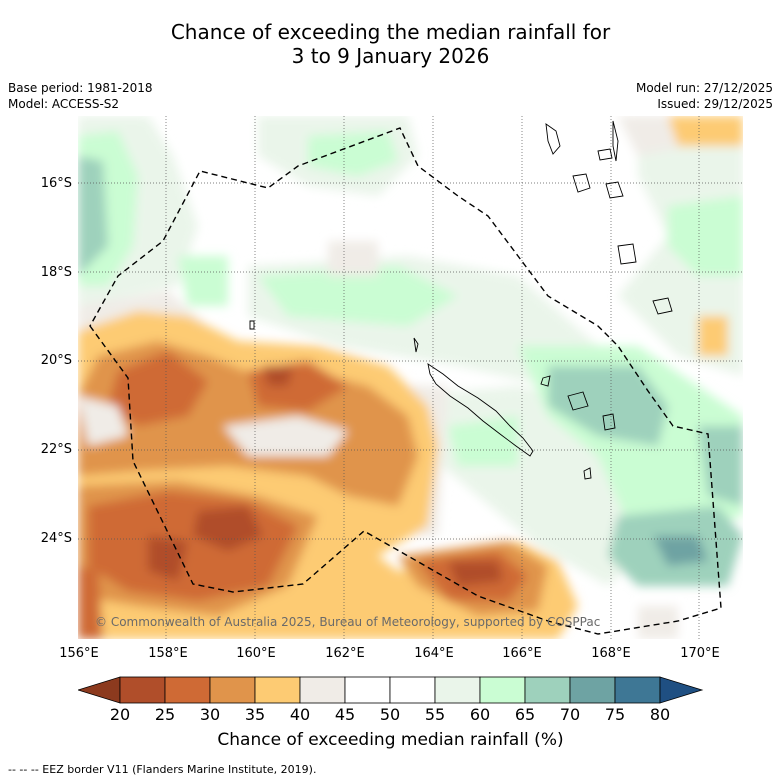 The width and height of the screenshot is (781, 781). Describe the element at coordinates (300, 714) in the screenshot. I see `colorbar-tick-label: 40` at that location.